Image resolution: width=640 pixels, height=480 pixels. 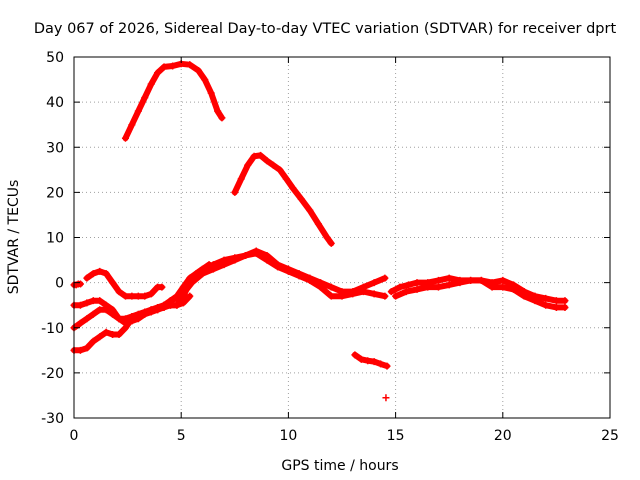 I want to click on series-arc-mid, so click(x=283, y=199).